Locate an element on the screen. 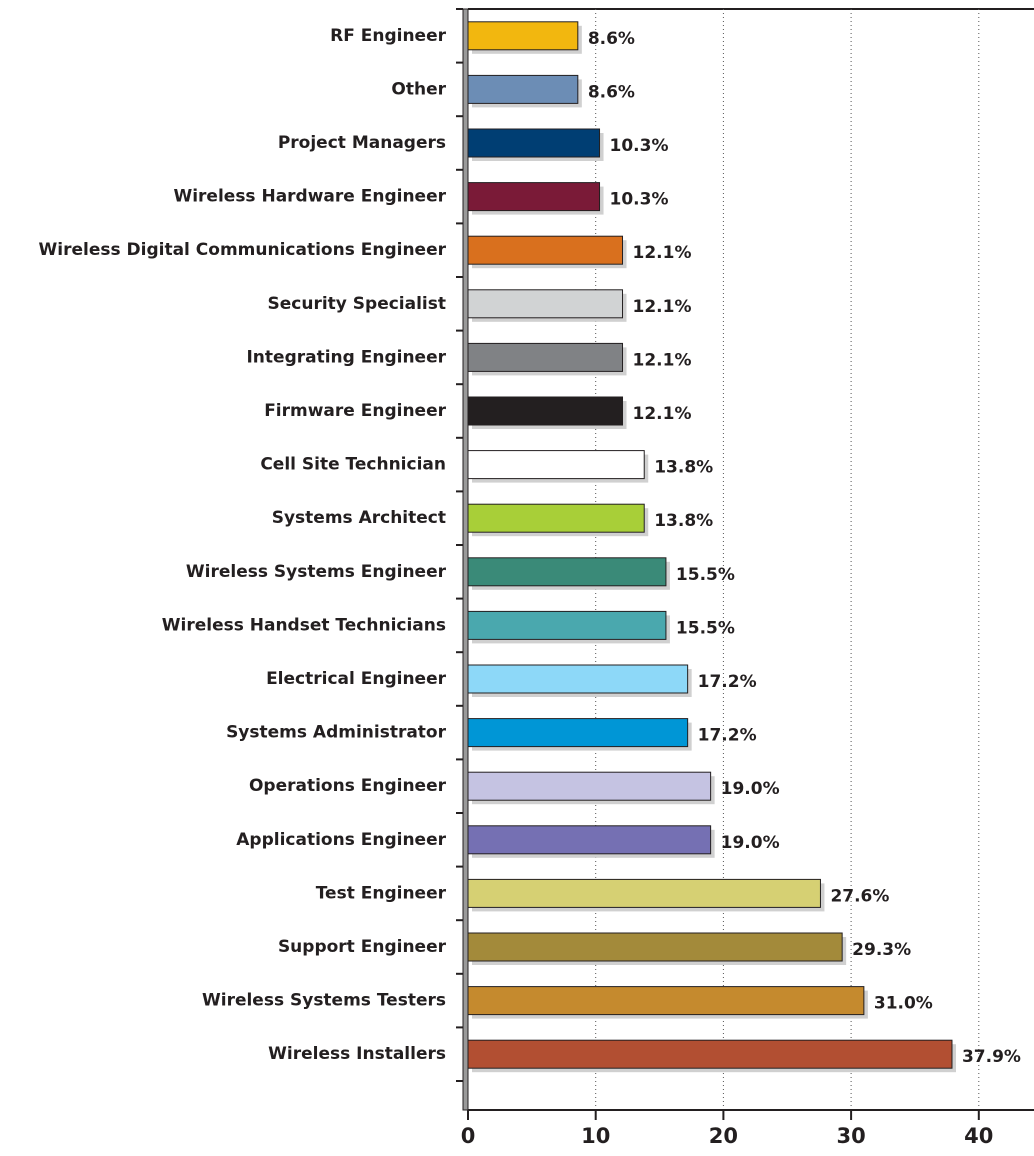 The image size is (1034, 1156). y-tick-label: Electrical Engineer is located at coordinates (356, 679).